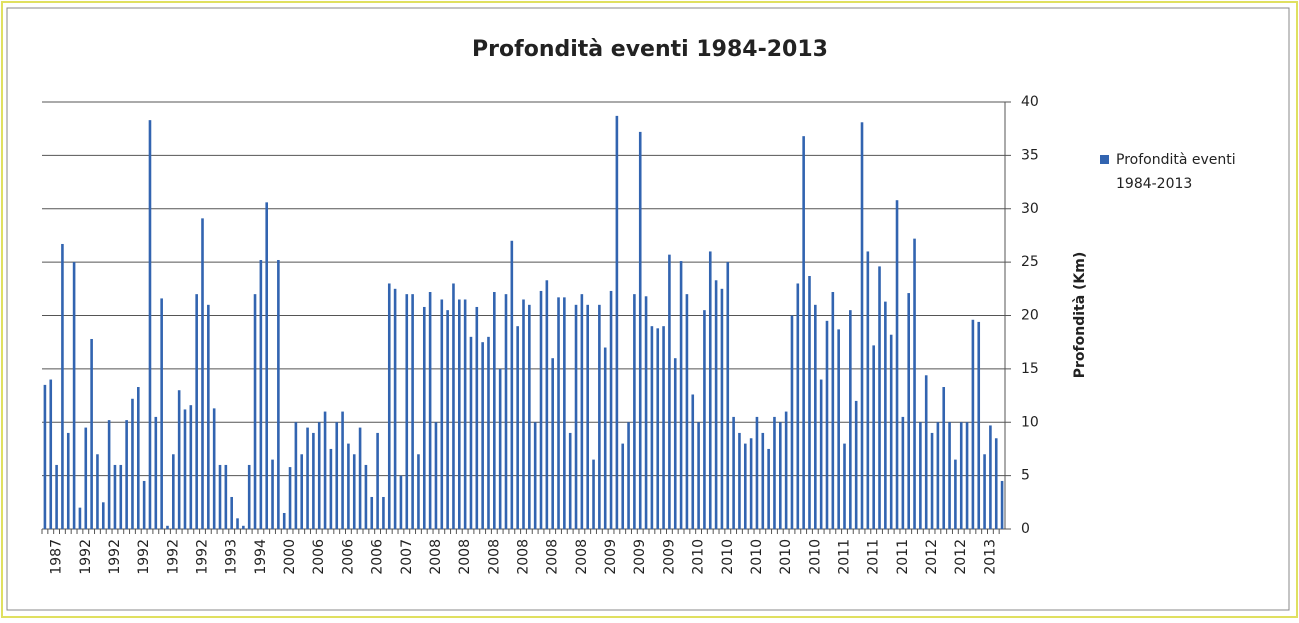 Image resolution: width=1299 pixels, height=623 pixels. I want to click on x-tick-label: 2009, so click(669, 557).